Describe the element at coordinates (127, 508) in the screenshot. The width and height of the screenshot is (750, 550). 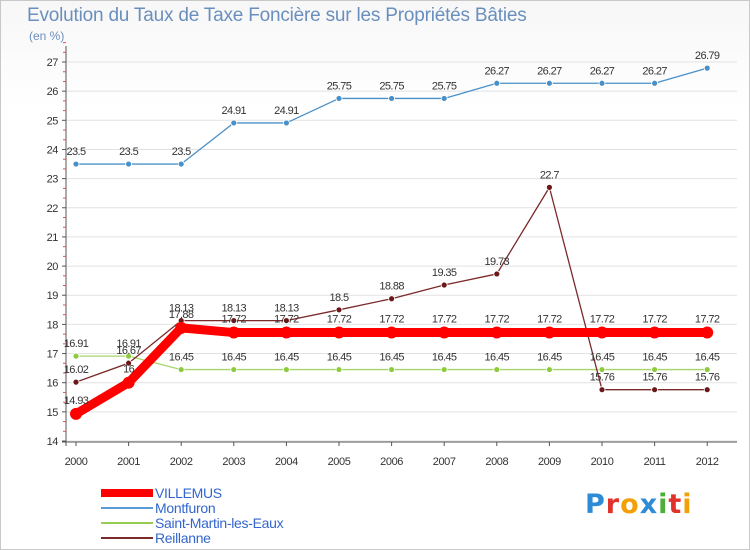
I see `legend-swatch-montfuron` at that location.